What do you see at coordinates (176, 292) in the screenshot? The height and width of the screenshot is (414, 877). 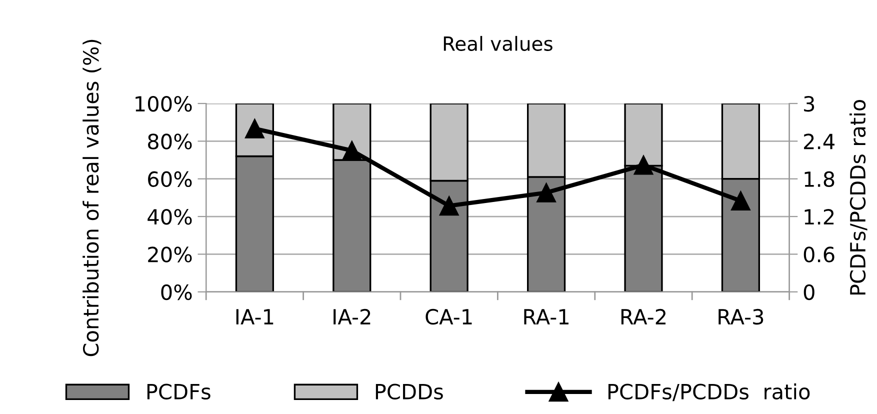 I see `y-tick-label: 0%` at bounding box center [176, 292].